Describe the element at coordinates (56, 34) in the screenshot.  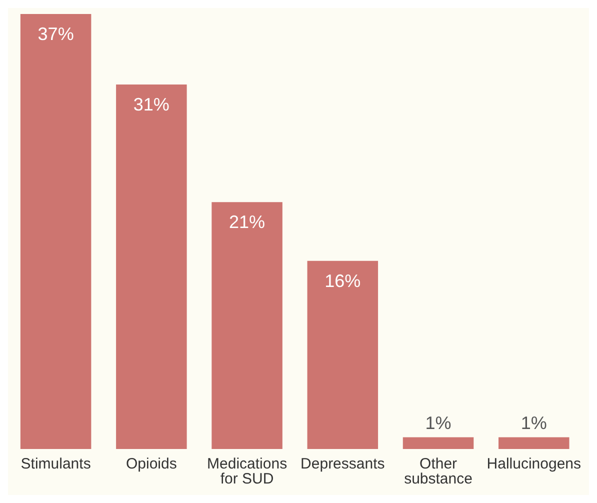
I see `data-label: 37%` at that location.